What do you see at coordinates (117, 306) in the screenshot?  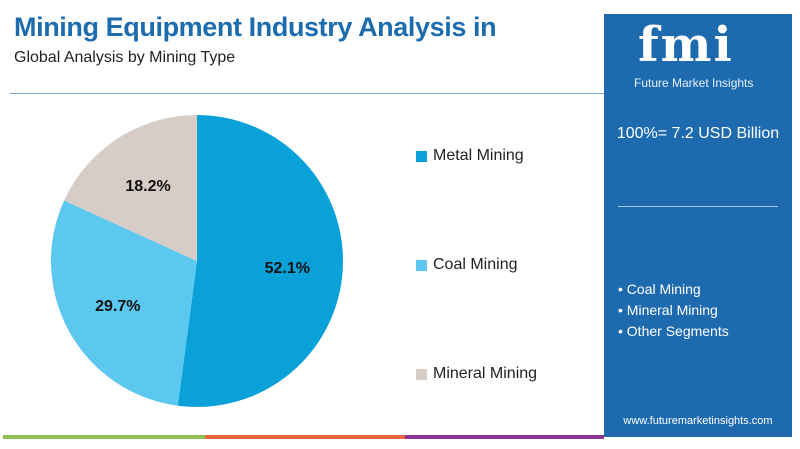 I see `slice-label: 29.7%` at bounding box center [117, 306].